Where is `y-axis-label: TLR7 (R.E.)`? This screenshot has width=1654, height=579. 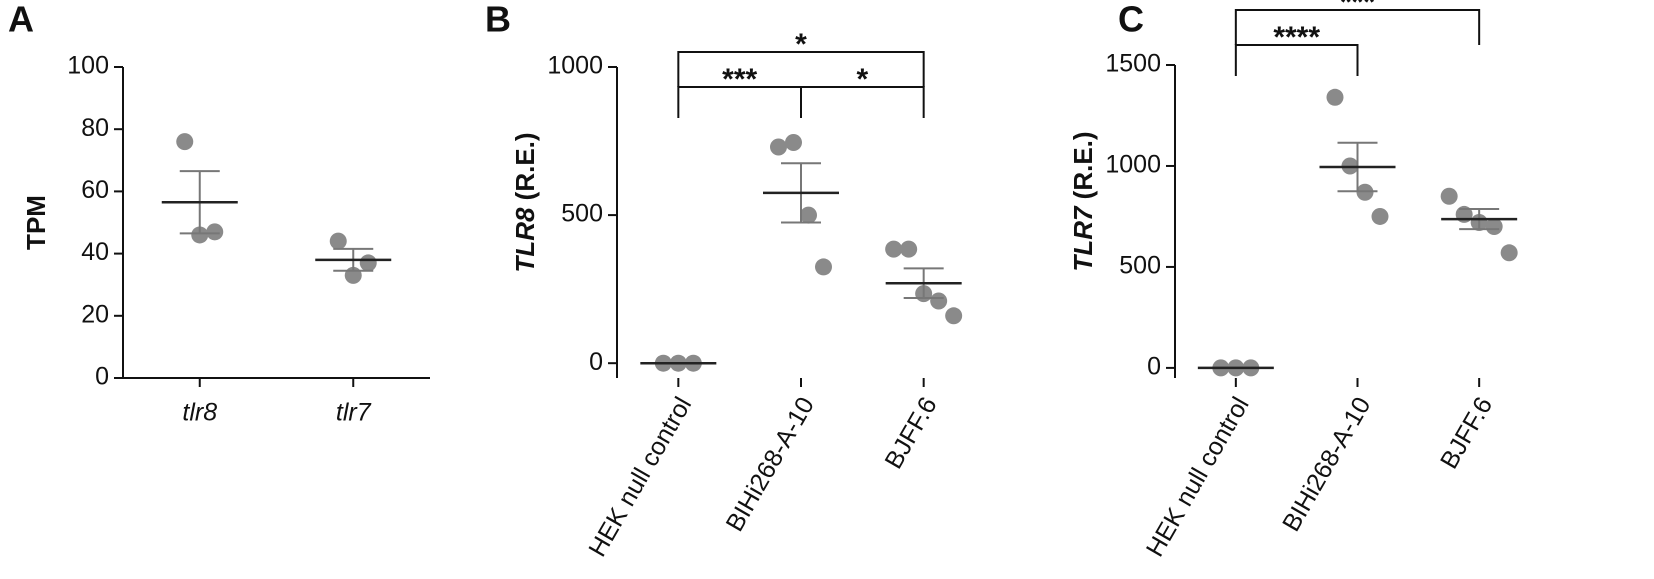 y-axis-label: TLR7 (R.E.) is located at coordinates (1083, 201).